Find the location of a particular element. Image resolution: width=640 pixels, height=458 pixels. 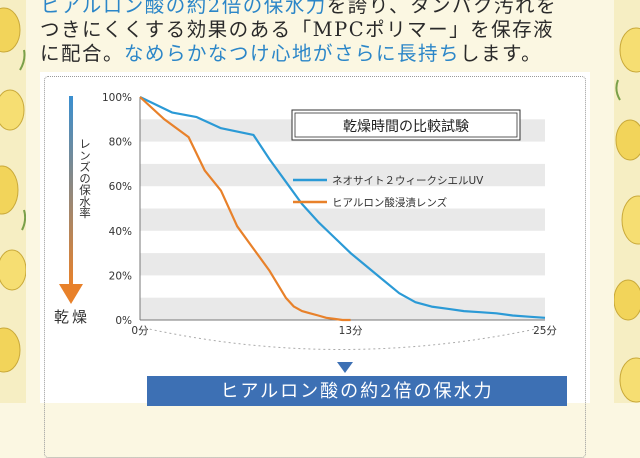

y-tick-label: 60% is located at coordinates (120, 187).